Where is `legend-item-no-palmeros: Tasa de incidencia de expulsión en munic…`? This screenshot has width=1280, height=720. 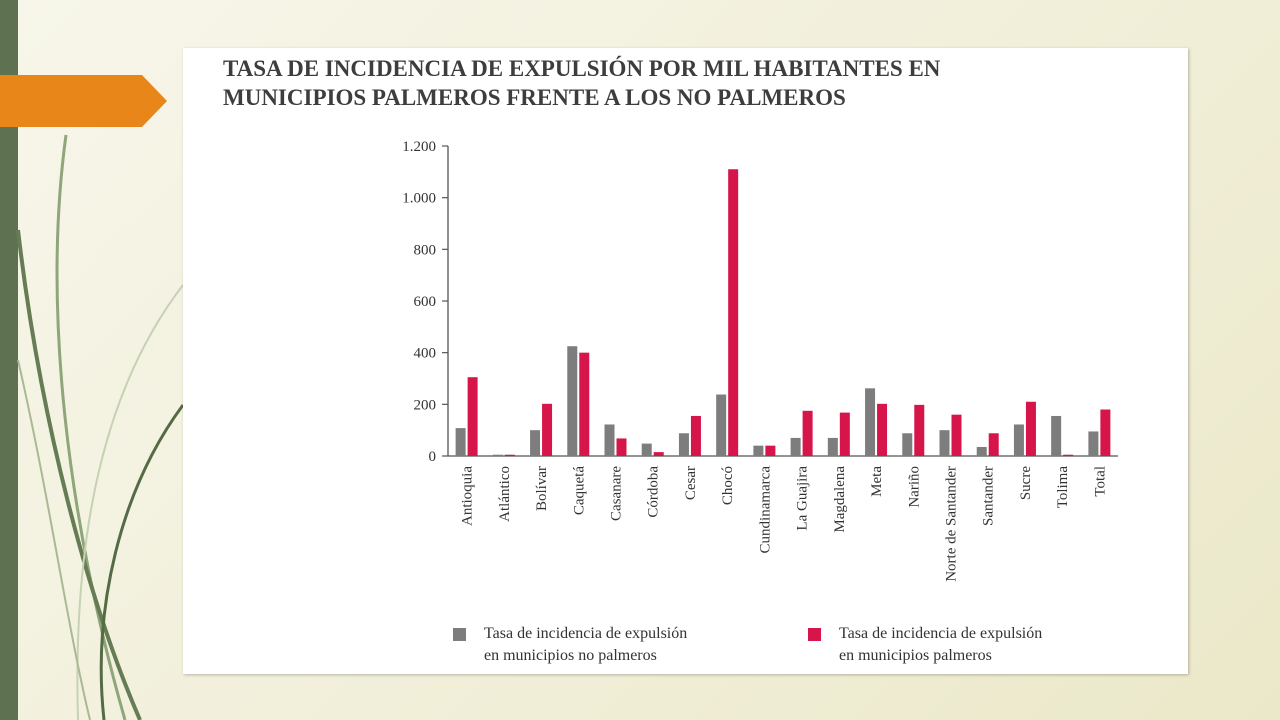
legend-item-no-palmeros: Tasa de incidencia de expulsión en munic… is located at coordinates (570, 645).